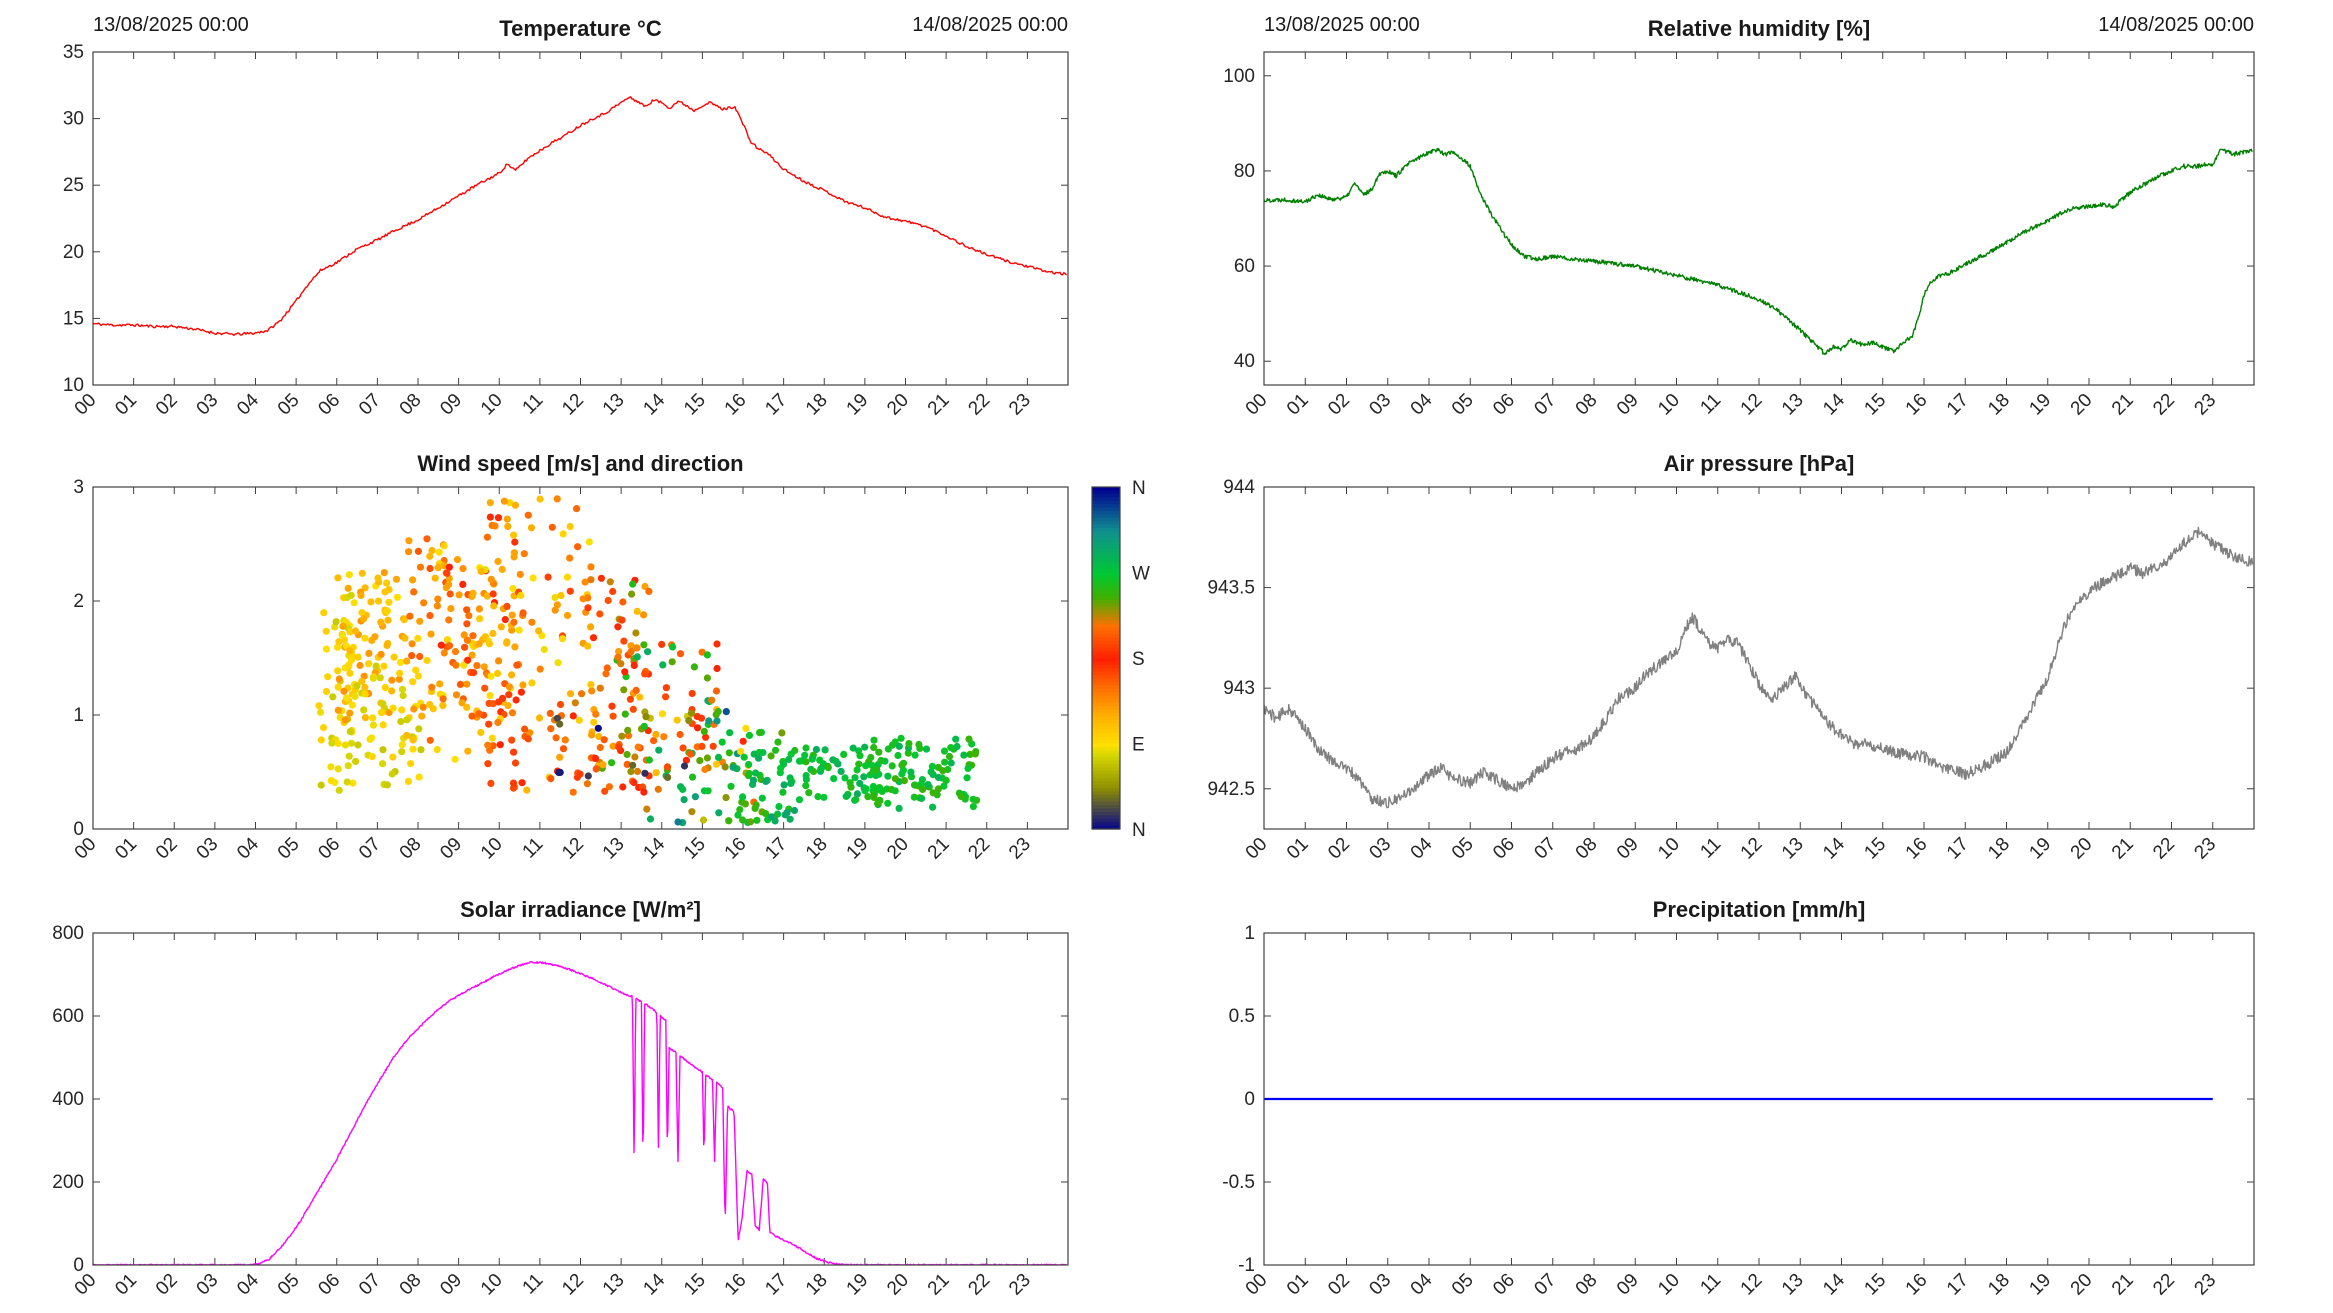 The width and height of the screenshot is (2333, 1313). Describe the element at coordinates (1958, 1285) in the screenshot. I see `x-tick-label: 17` at that location.